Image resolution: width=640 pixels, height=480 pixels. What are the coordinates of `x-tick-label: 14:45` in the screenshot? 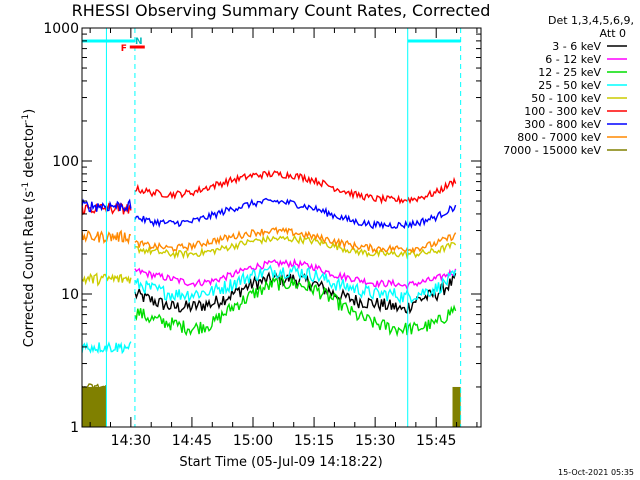 It's located at (192, 441).